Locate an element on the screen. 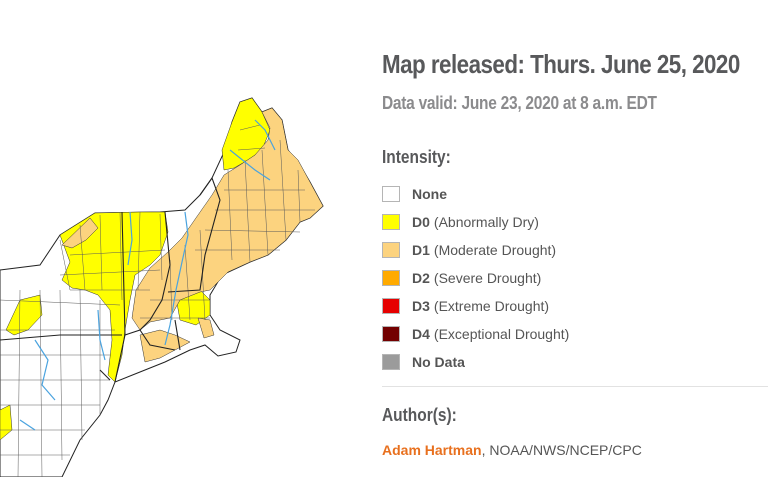 Image resolution: width=768 pixels, height=477 pixels. legend-code: D4 is located at coordinates (421, 334).